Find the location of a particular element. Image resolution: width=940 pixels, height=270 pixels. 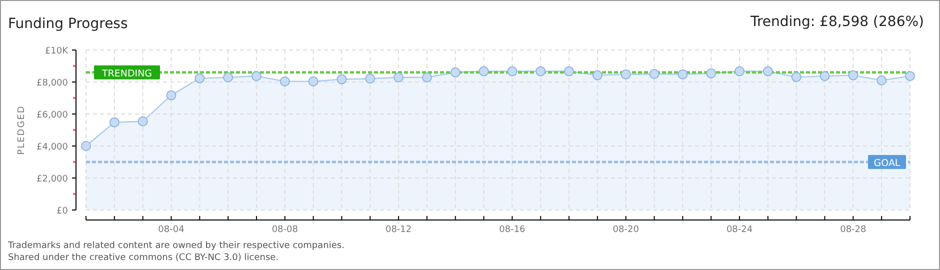

y-tick-label: £4,000 is located at coordinates (52, 147).